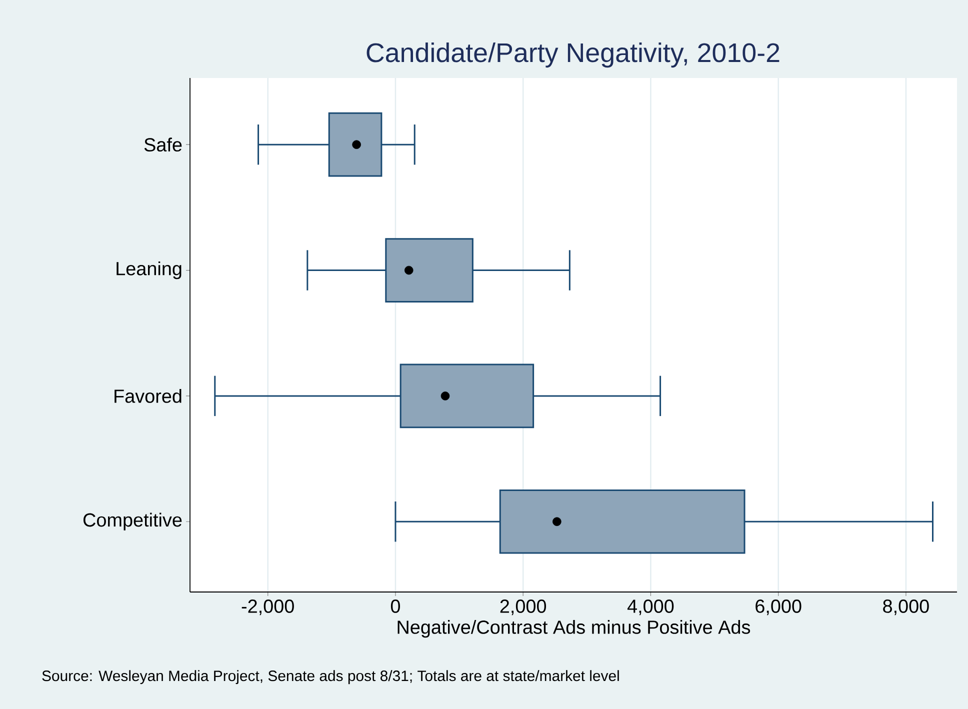 The height and width of the screenshot is (709, 968). I want to click on x-tick-label: 6,000, so click(779, 608).